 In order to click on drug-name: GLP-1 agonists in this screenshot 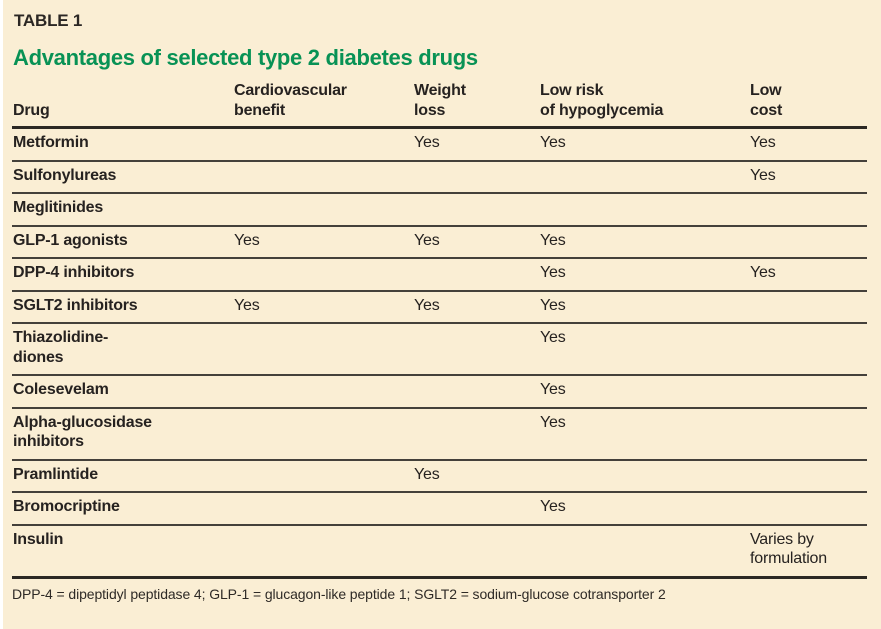, I will do `click(70, 240)`.